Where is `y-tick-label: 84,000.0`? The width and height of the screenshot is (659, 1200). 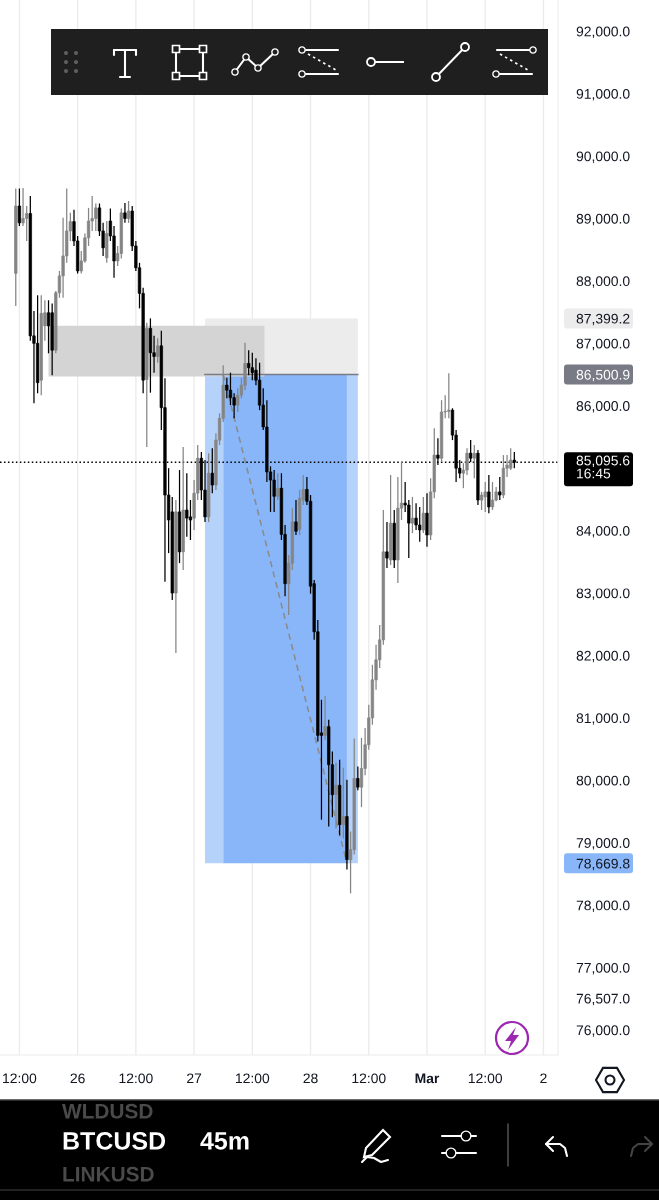
y-tick-label: 84,000.0 is located at coordinates (603, 531).